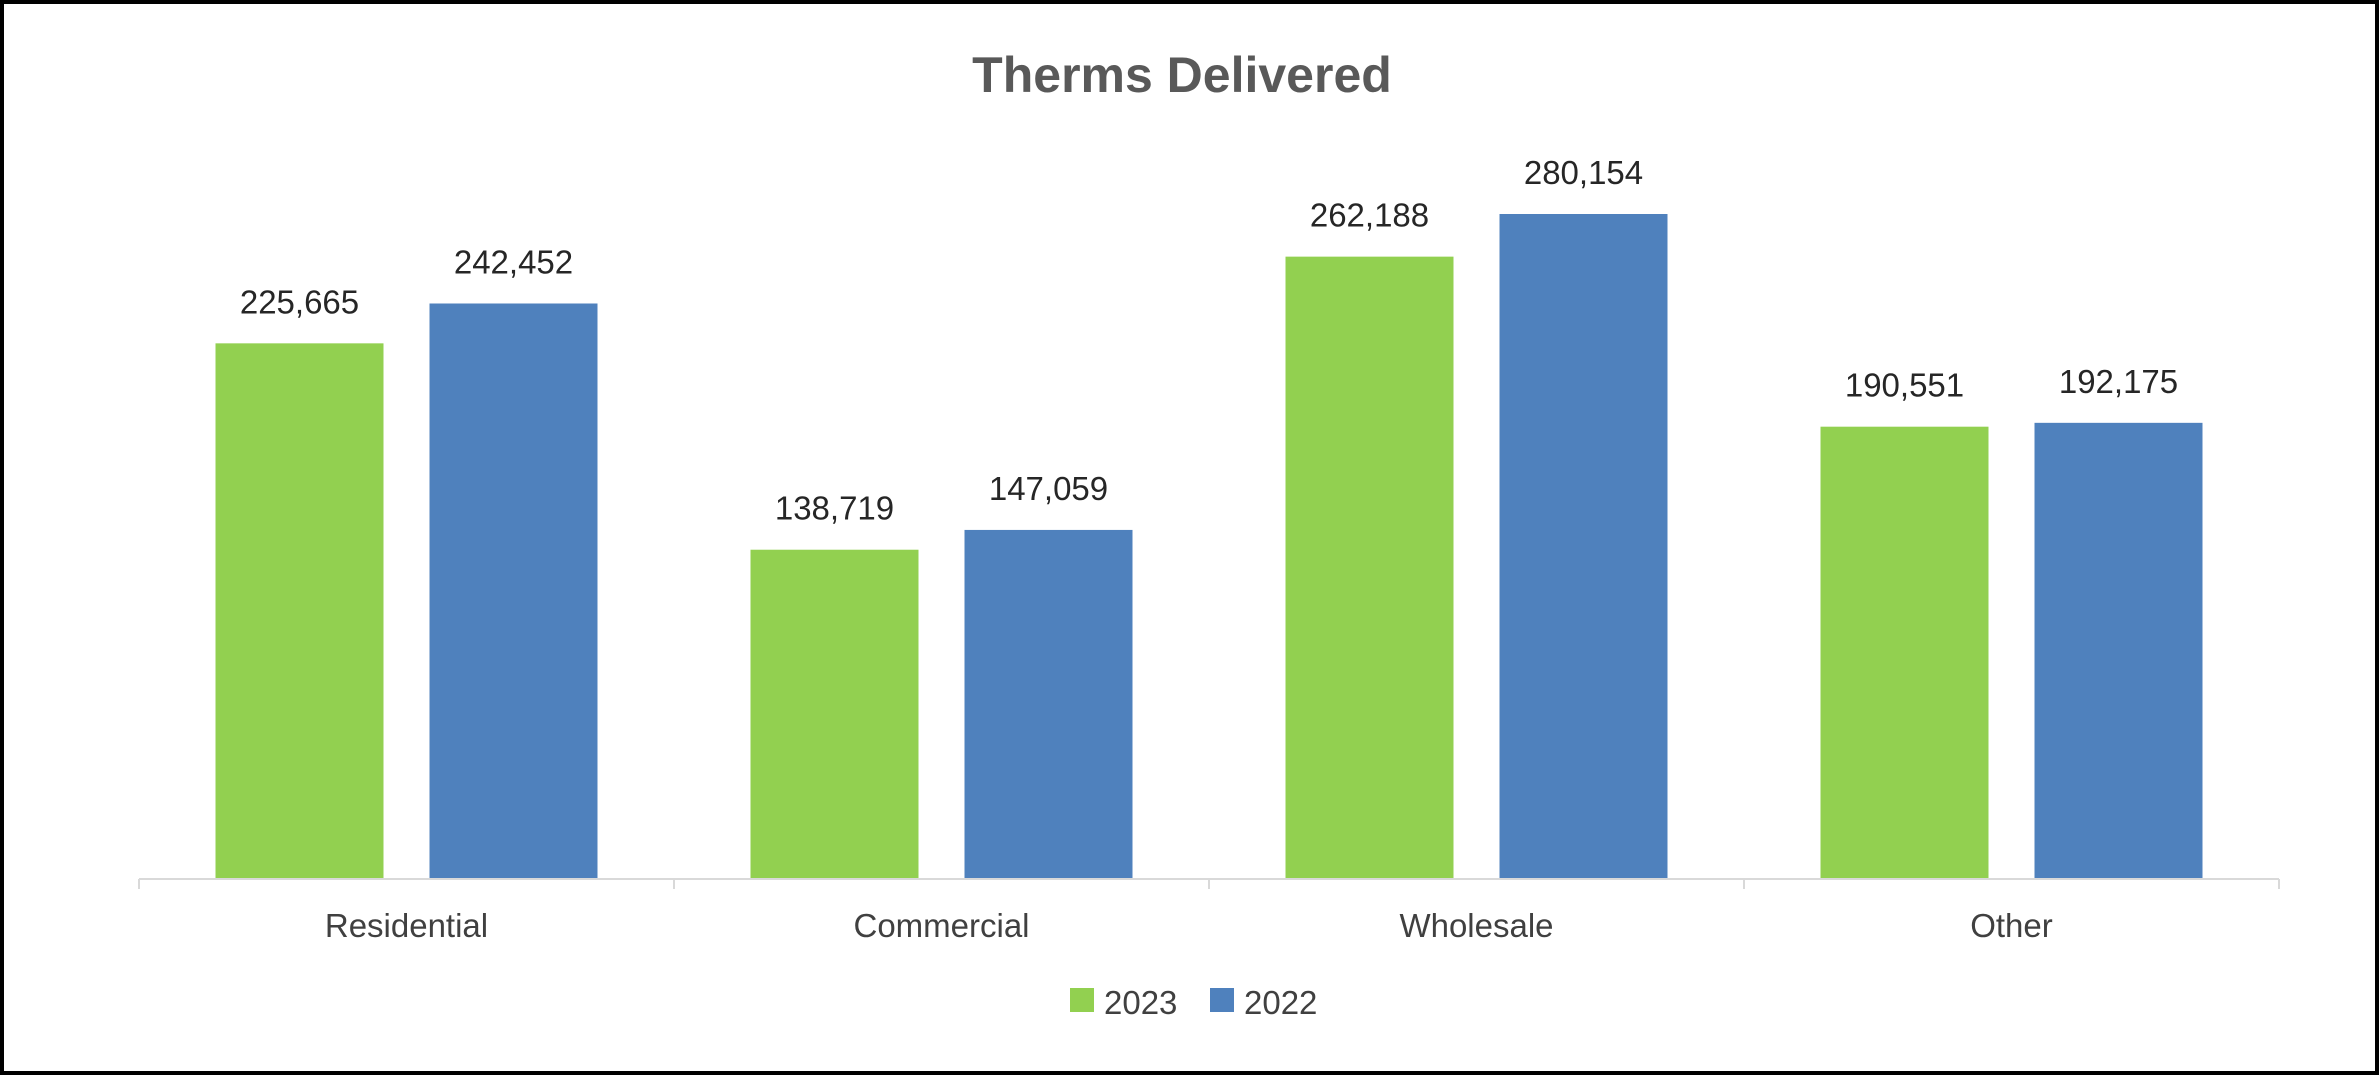 This screenshot has width=2379, height=1079. I want to click on category-label: Other, so click(2011, 925).